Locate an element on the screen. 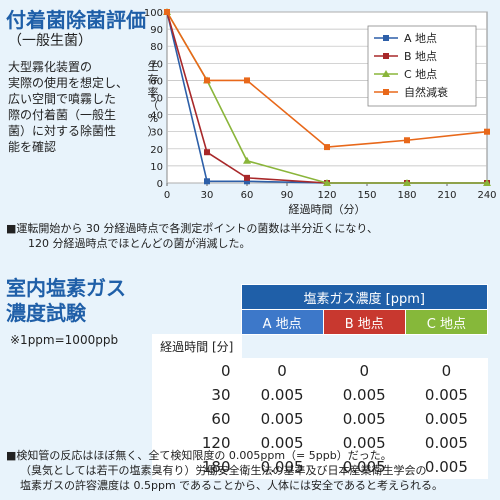 This screenshot has width=500, height=500. section2-title-line: 室内塩素ガス is located at coordinates (66, 288).